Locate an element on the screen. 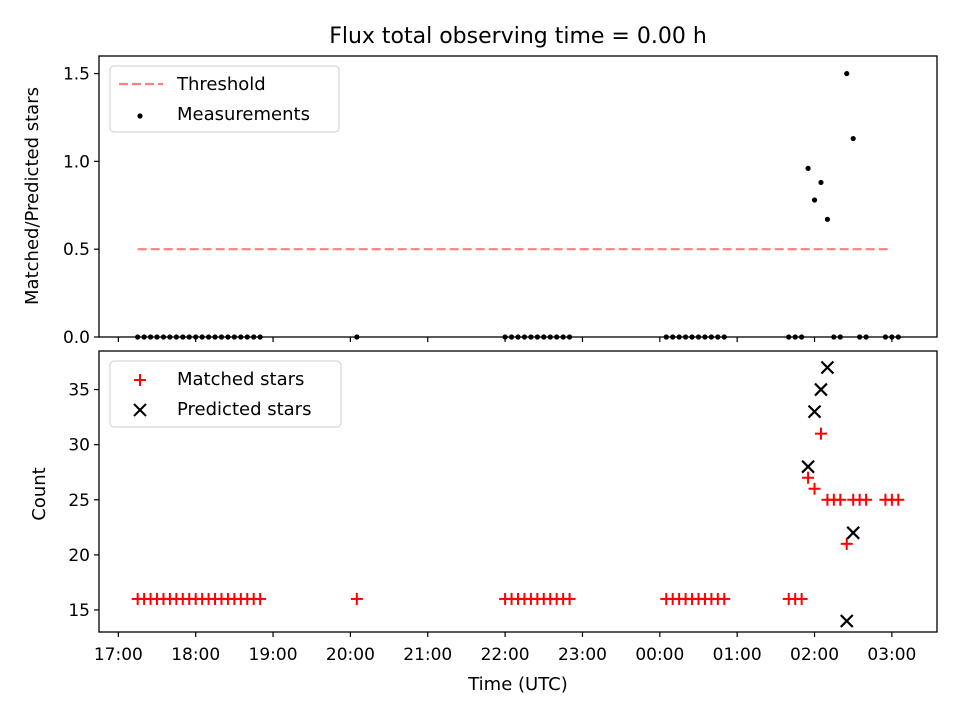 This screenshot has height=720, width=960. matched-legend-swatch is located at coordinates (140, 380).